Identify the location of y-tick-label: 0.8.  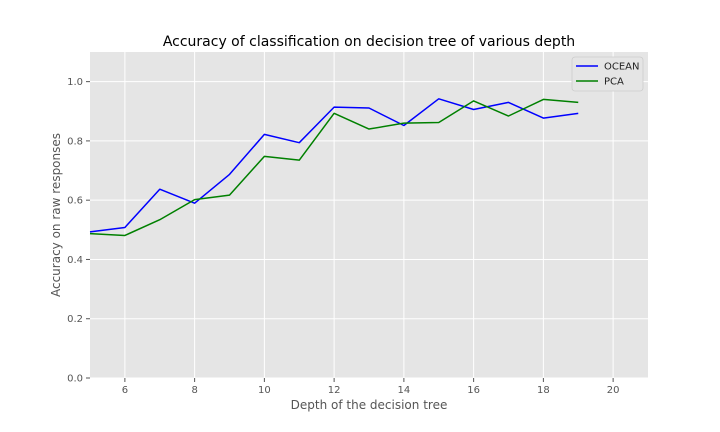
(75, 141).